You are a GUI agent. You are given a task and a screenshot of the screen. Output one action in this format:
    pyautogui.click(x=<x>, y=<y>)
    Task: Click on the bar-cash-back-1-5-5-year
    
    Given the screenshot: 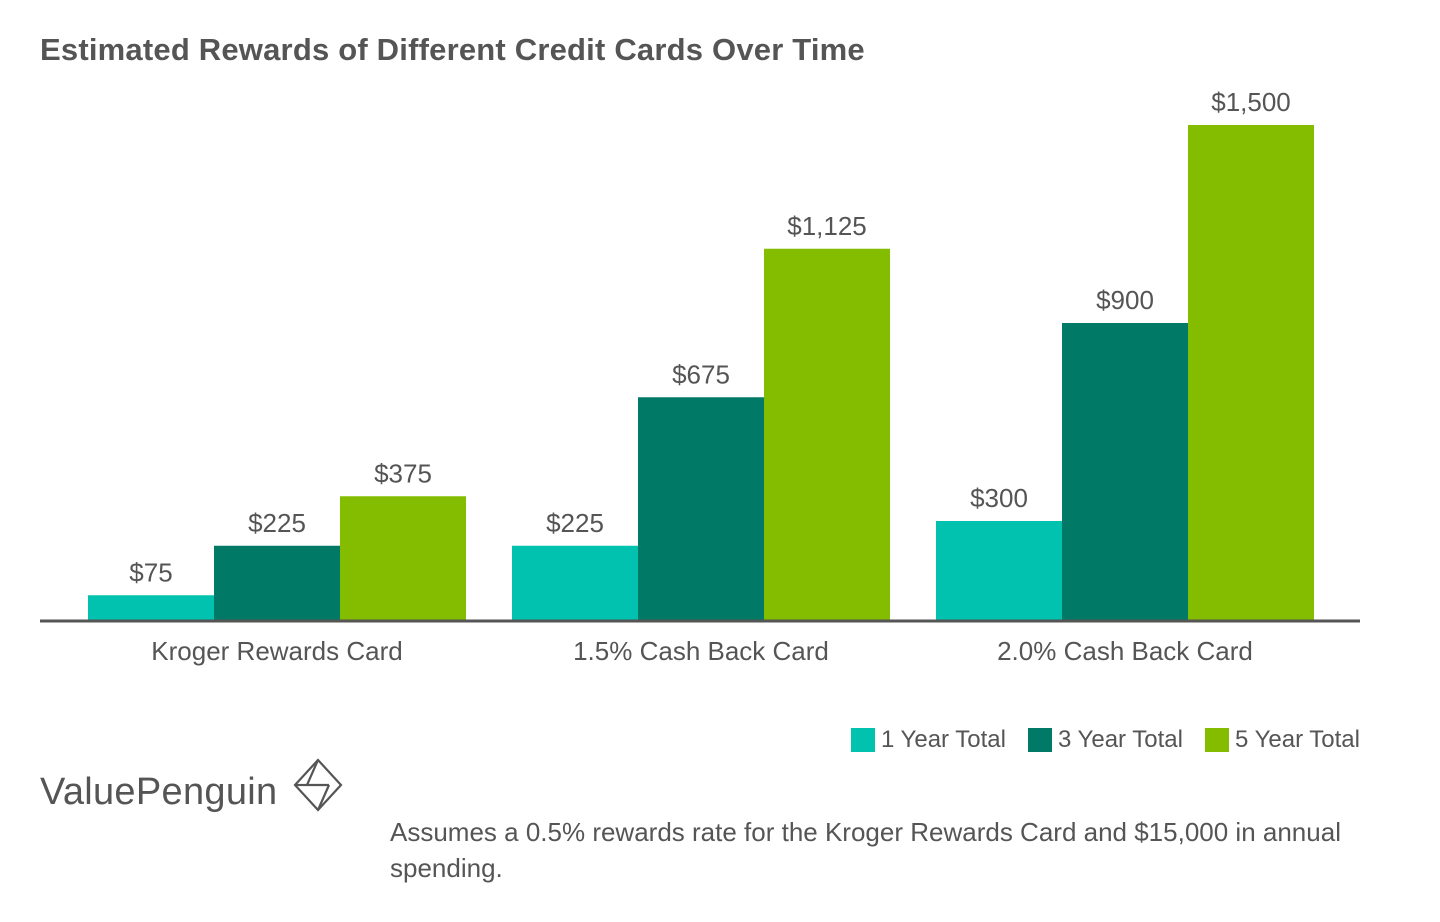 What is the action you would take?
    pyautogui.click(x=827, y=434)
    